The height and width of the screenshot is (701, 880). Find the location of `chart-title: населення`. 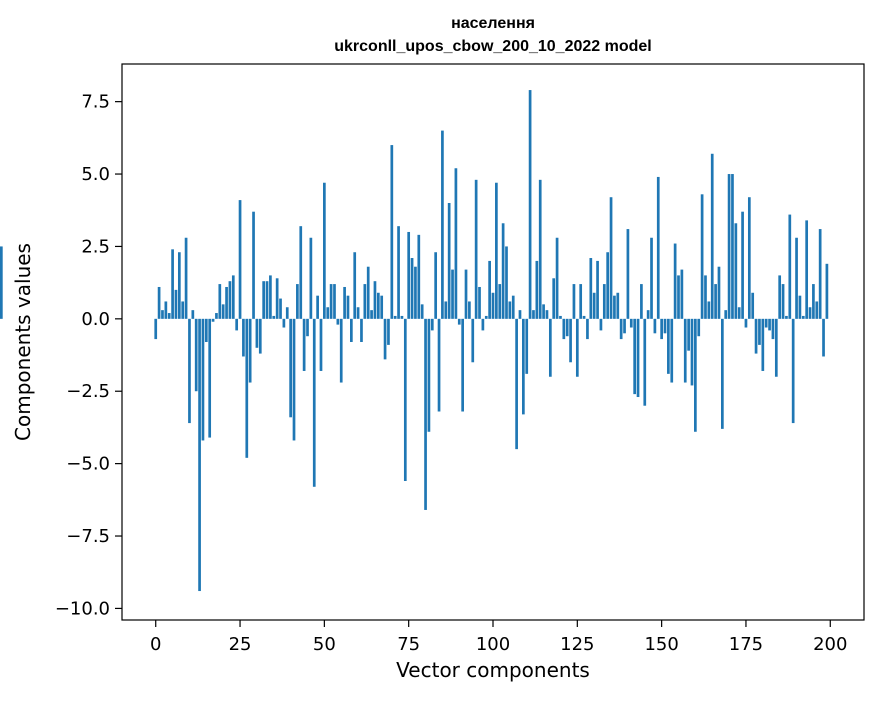

chart-title: населення is located at coordinates (493, 23).